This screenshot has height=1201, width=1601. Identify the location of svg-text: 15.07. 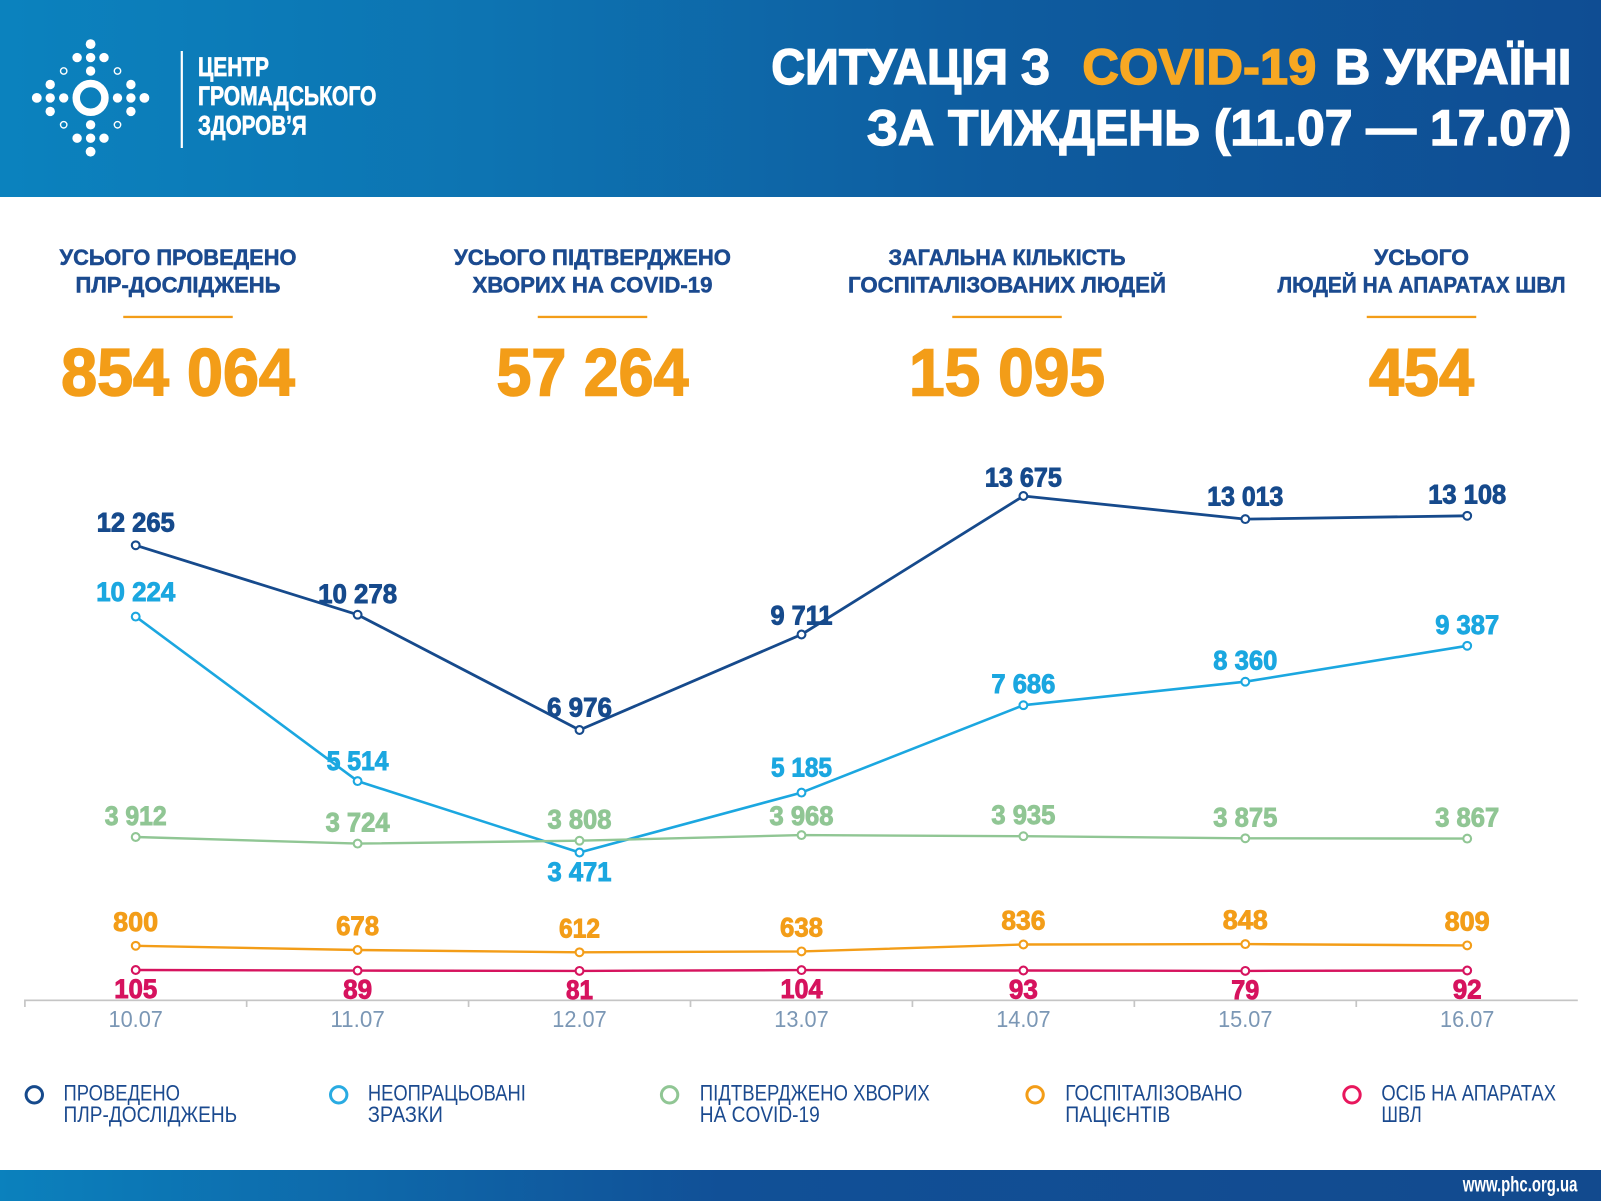
(1245, 1019).